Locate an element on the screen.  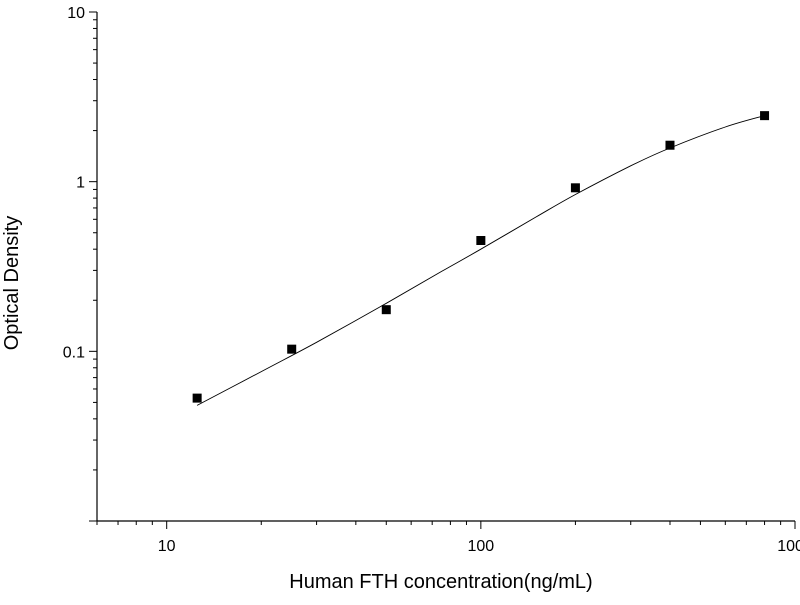
y-tick-label: 1 is located at coordinates (80, 183).